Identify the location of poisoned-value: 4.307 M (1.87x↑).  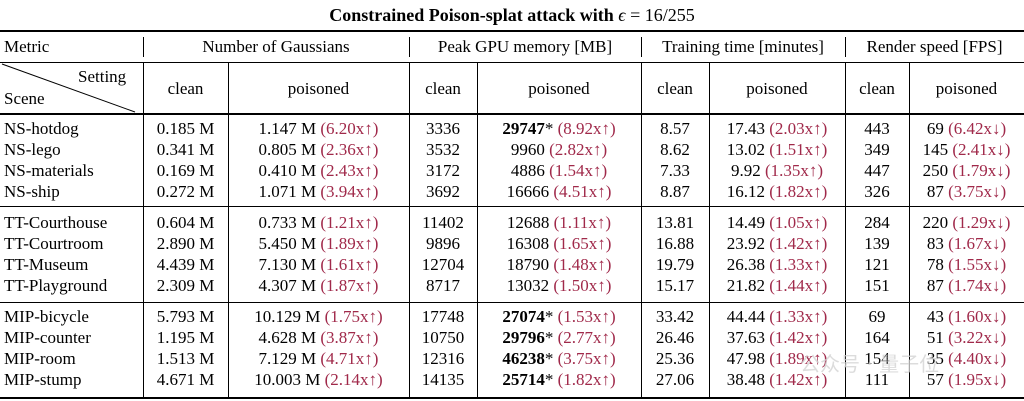
(318, 286).